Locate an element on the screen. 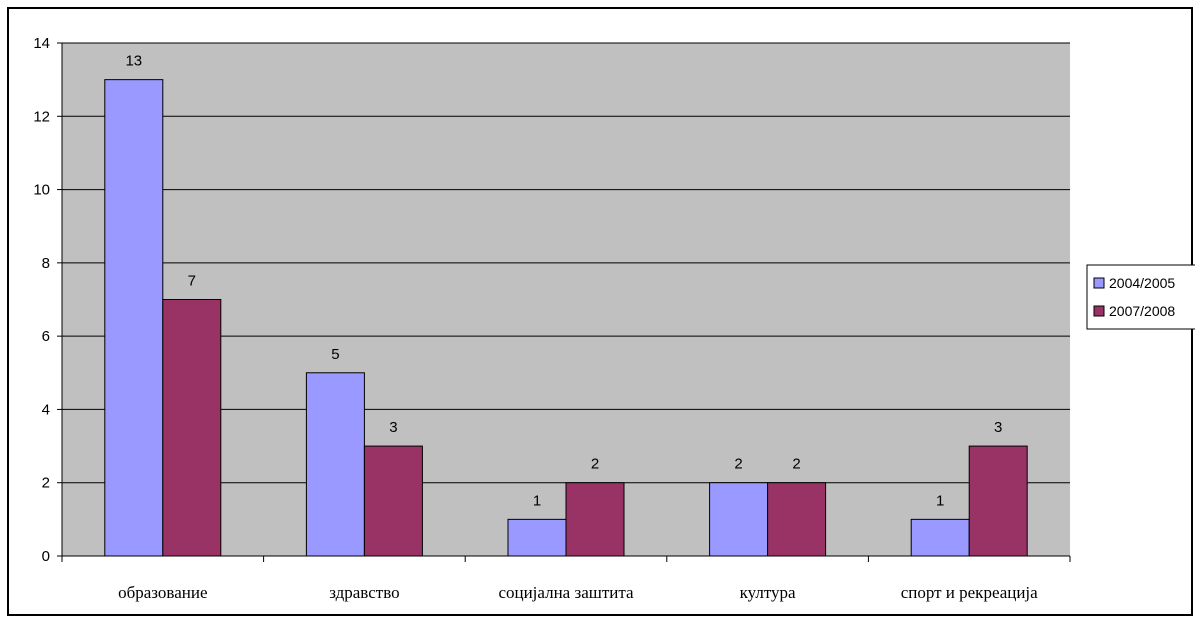 The width and height of the screenshot is (1195, 619). y-tick-label: 12 is located at coordinates (41, 116).